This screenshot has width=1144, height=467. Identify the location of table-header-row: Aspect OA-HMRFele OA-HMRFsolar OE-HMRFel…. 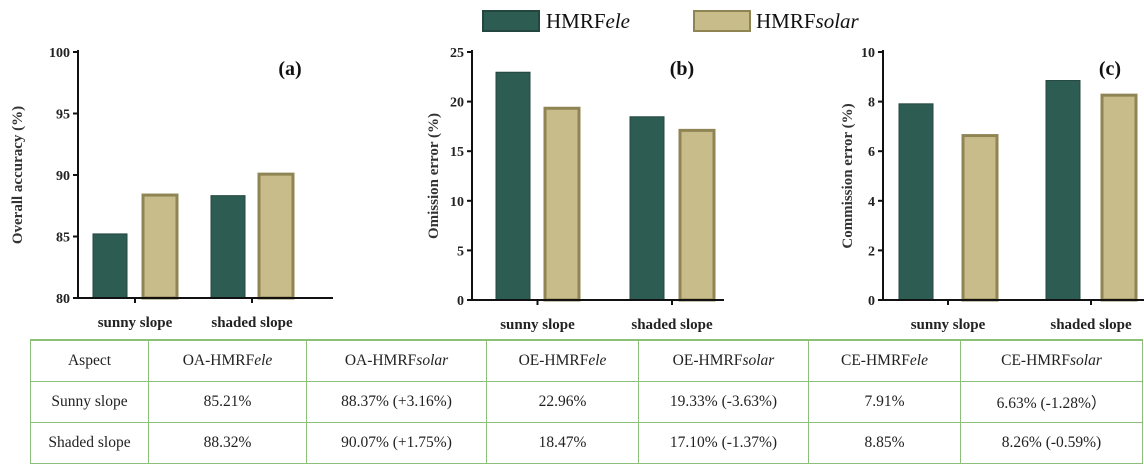
(586, 360).